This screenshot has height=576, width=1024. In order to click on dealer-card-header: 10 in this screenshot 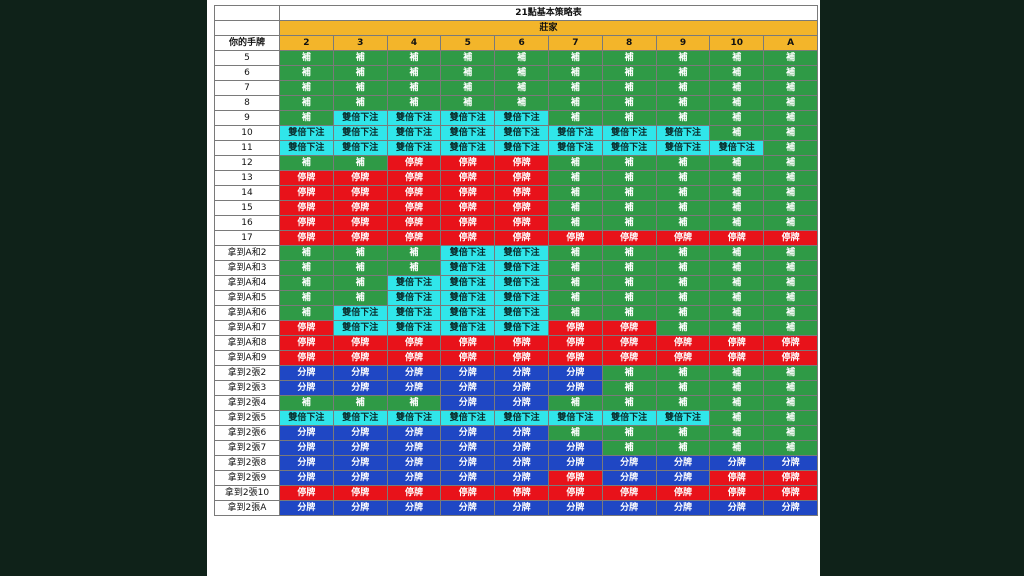, I will do `click(737, 43)`.